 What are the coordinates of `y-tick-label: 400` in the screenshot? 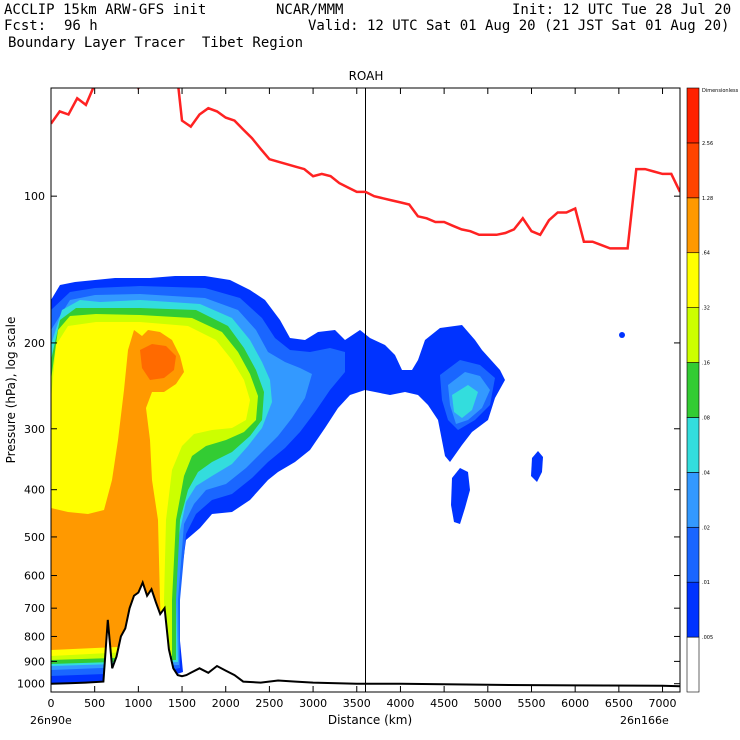 It's located at (34, 490).